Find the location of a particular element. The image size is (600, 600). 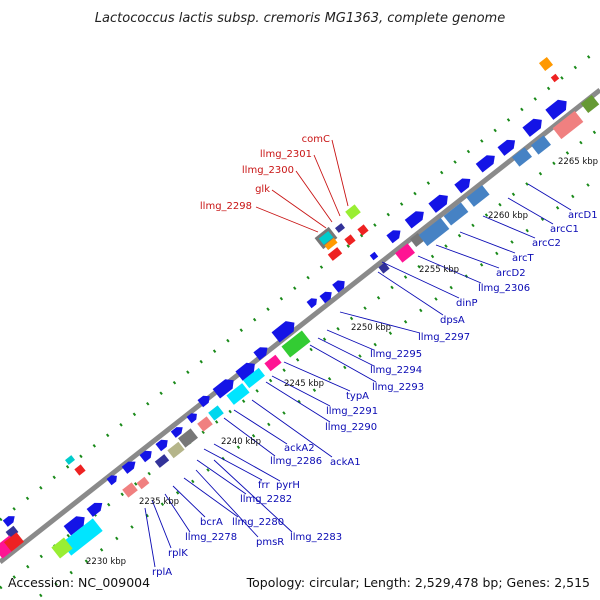

gene-label: llmg_2290 is located at coordinates (351, 427).